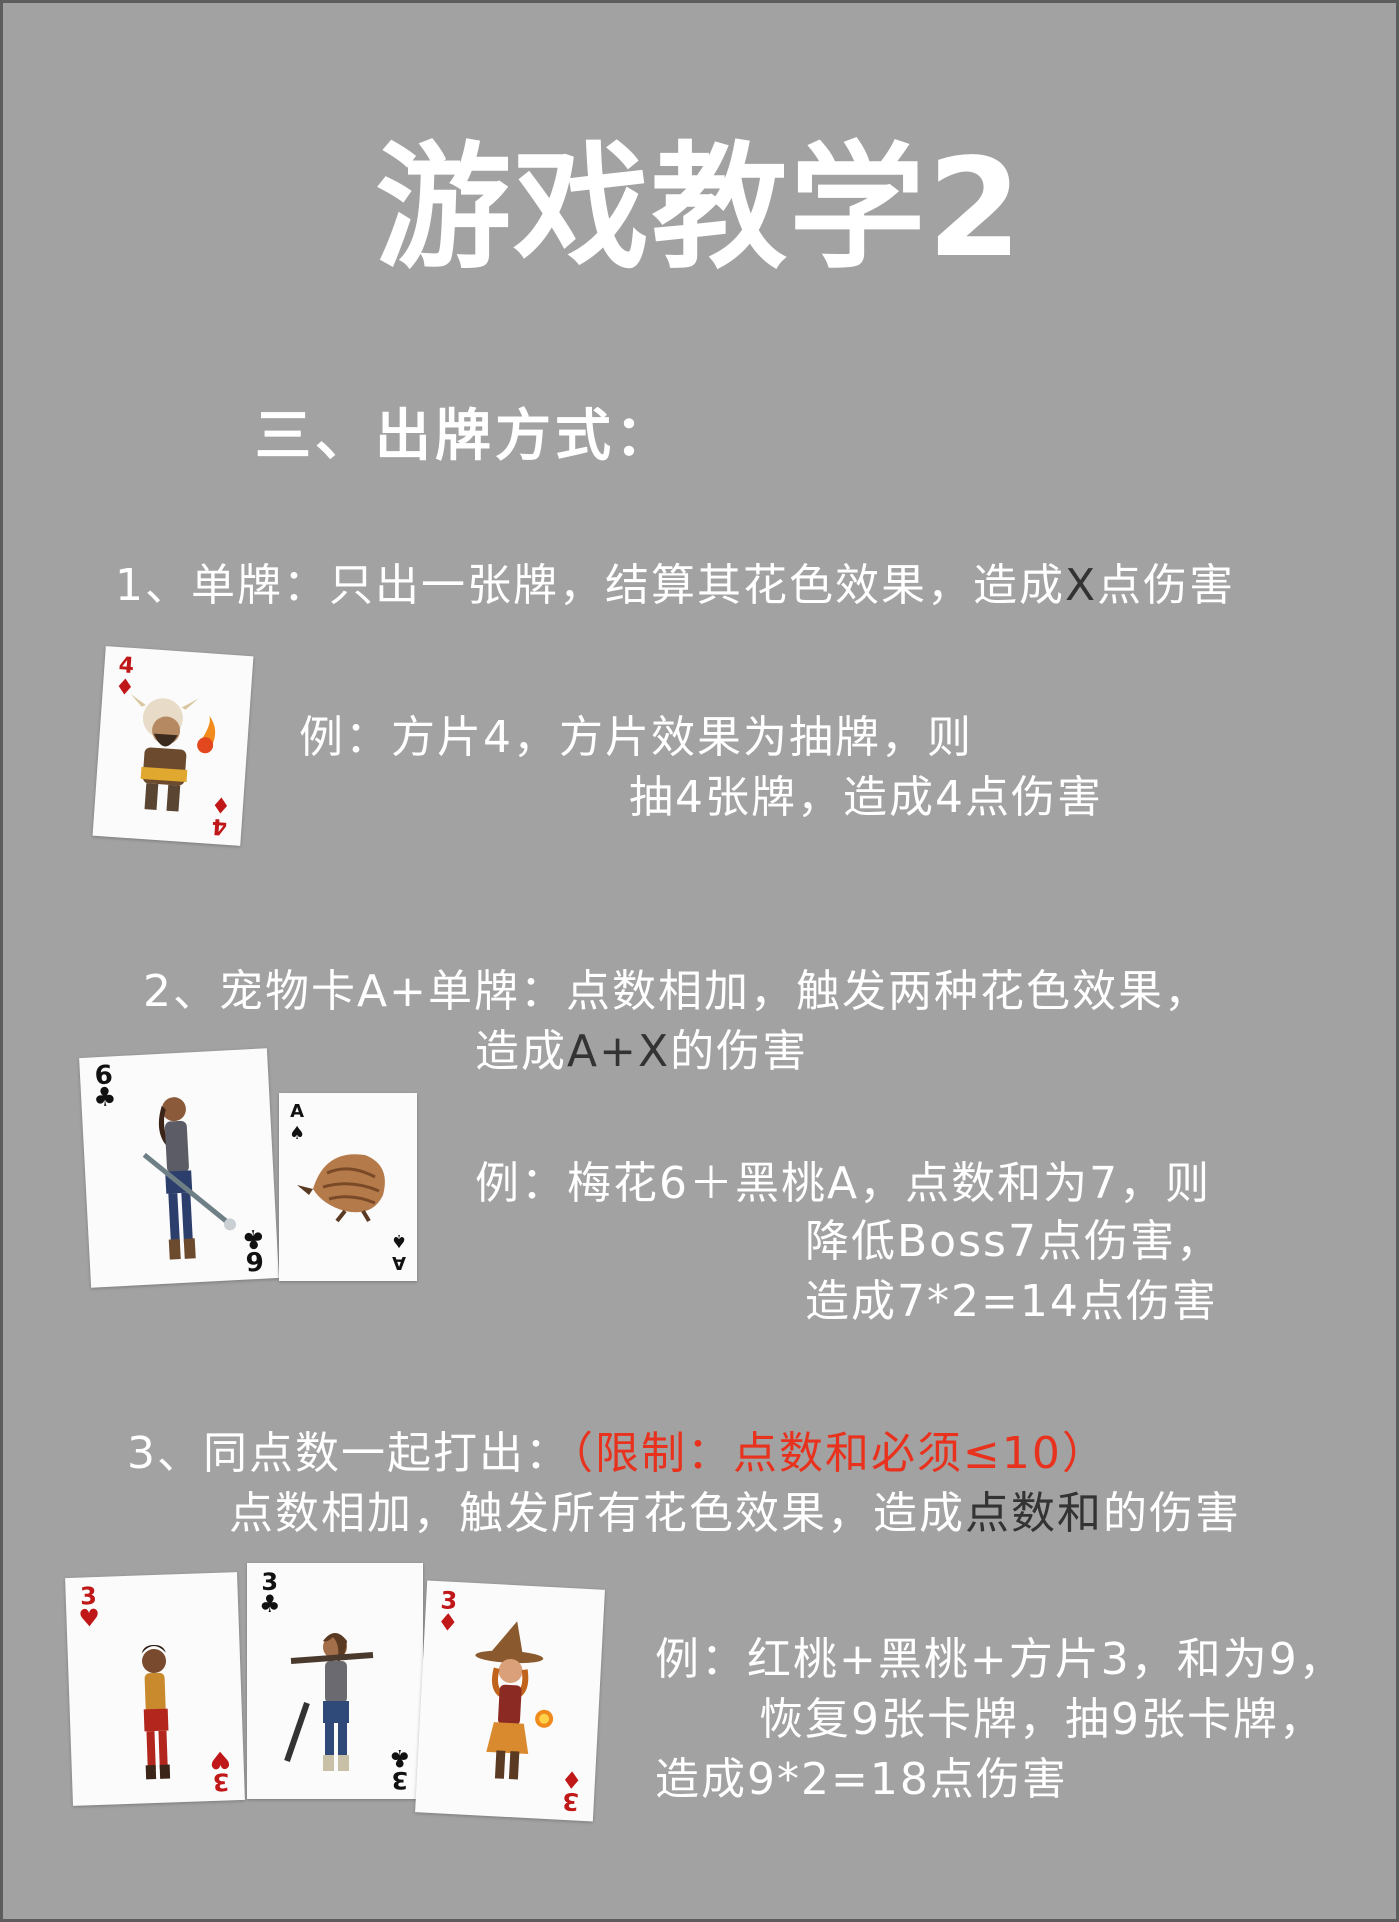 The height and width of the screenshot is (1922, 1399). Describe the element at coordinates (572, 1790) in the screenshot. I see `card-corner-index-bottom: 3 ♦` at that location.